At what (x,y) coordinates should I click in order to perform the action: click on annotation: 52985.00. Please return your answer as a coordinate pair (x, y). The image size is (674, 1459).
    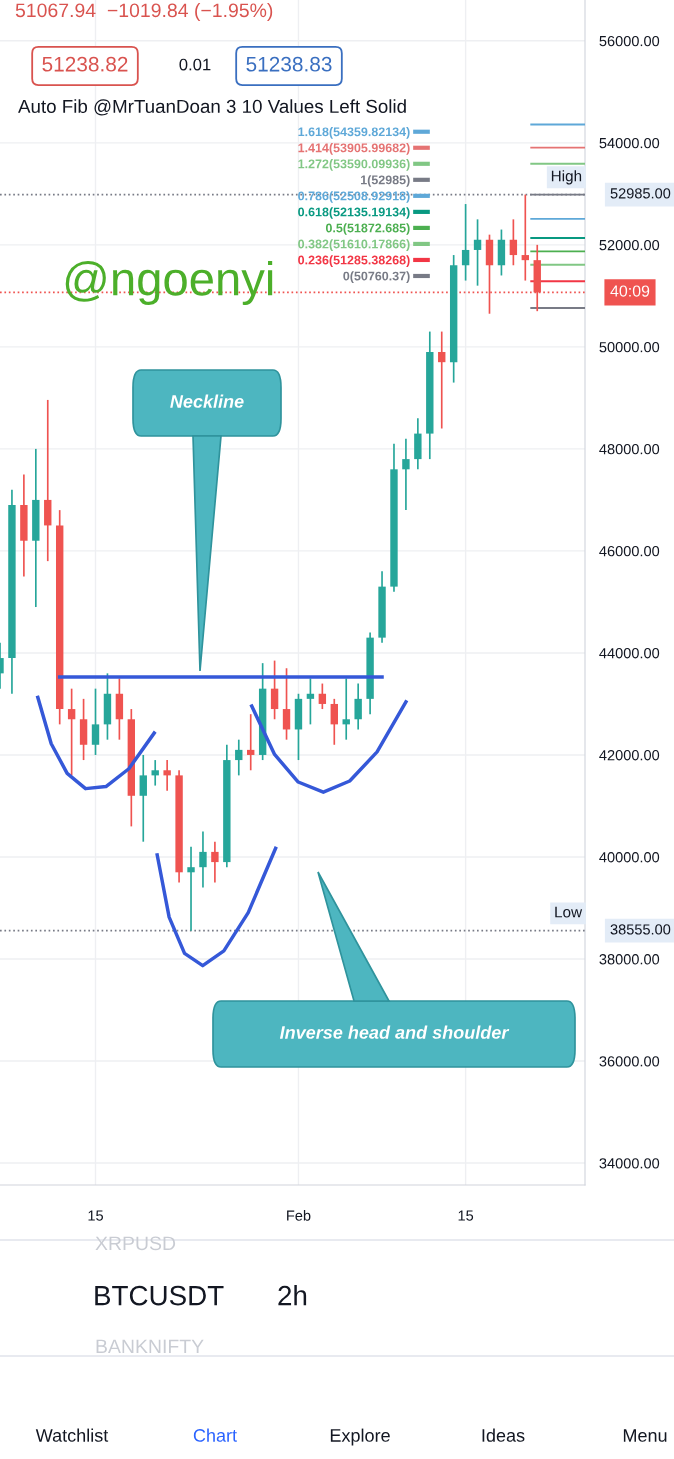
    Looking at the image, I should click on (640, 193).